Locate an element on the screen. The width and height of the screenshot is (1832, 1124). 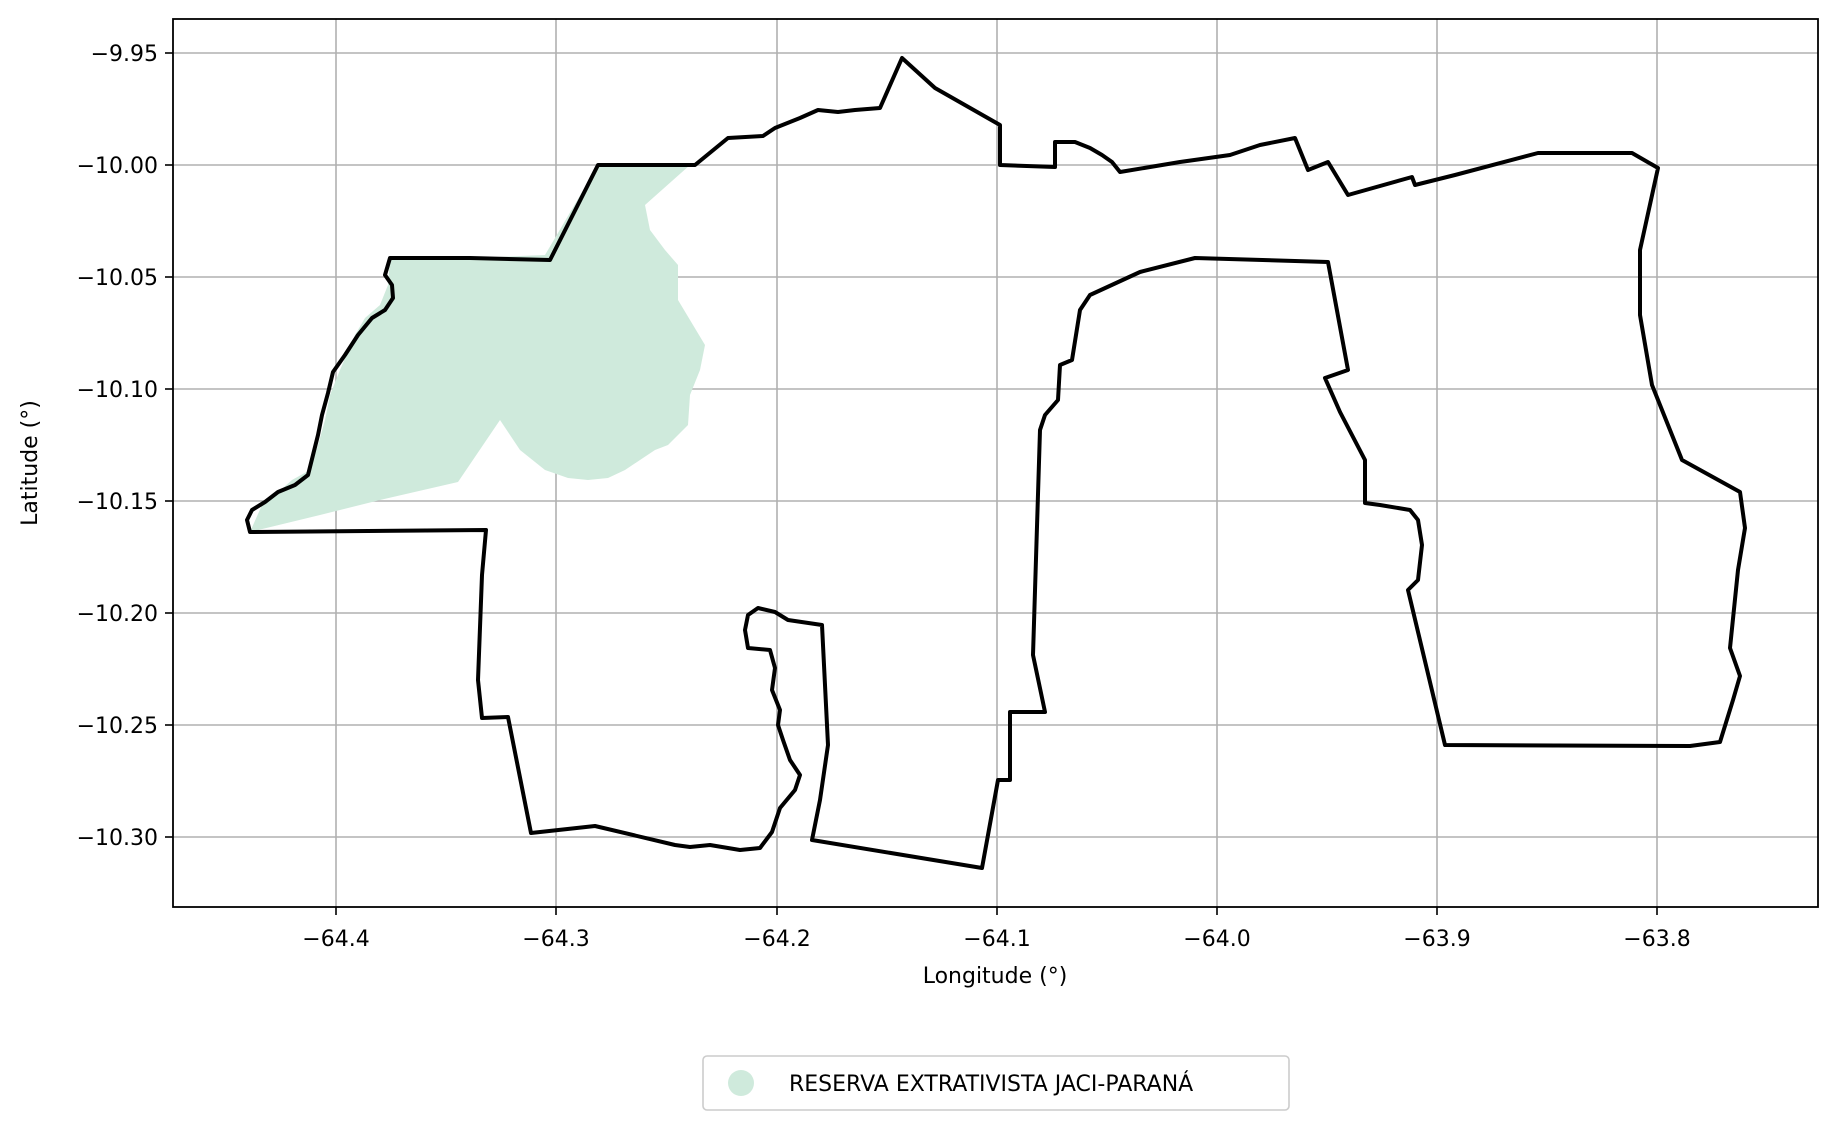
x-tick-label-5: −64.0 is located at coordinates (1216, 939).